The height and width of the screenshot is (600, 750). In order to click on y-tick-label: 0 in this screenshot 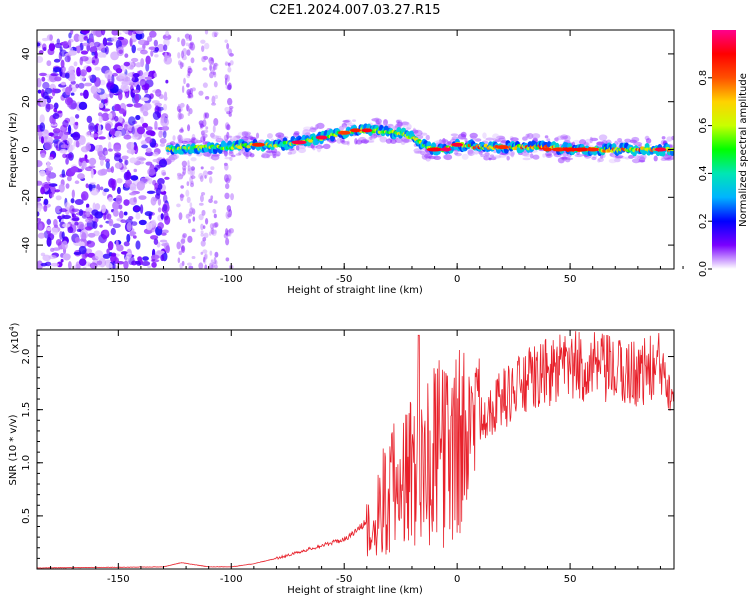, I will do `click(26, 149)`.